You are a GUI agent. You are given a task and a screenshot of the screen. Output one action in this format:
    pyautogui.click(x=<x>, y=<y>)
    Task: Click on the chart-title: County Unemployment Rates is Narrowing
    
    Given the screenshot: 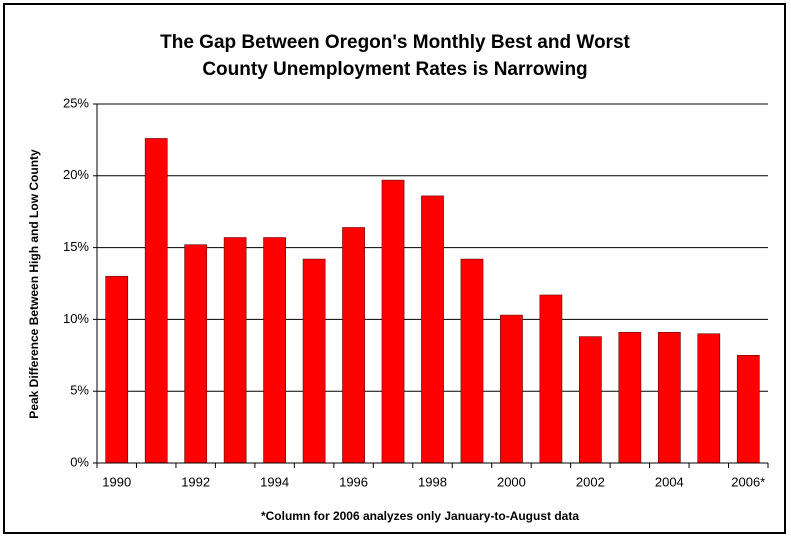 What is the action you would take?
    pyautogui.click(x=394, y=69)
    